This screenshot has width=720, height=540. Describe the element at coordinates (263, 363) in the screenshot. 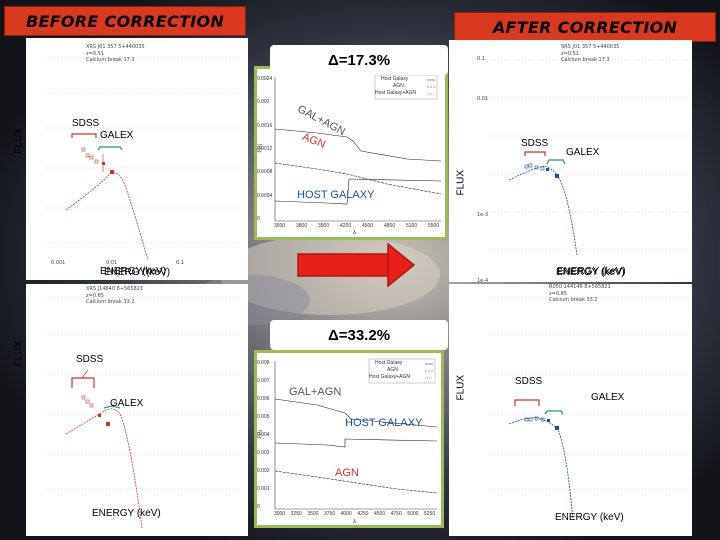

I see `y-tick: 0.008` at that location.